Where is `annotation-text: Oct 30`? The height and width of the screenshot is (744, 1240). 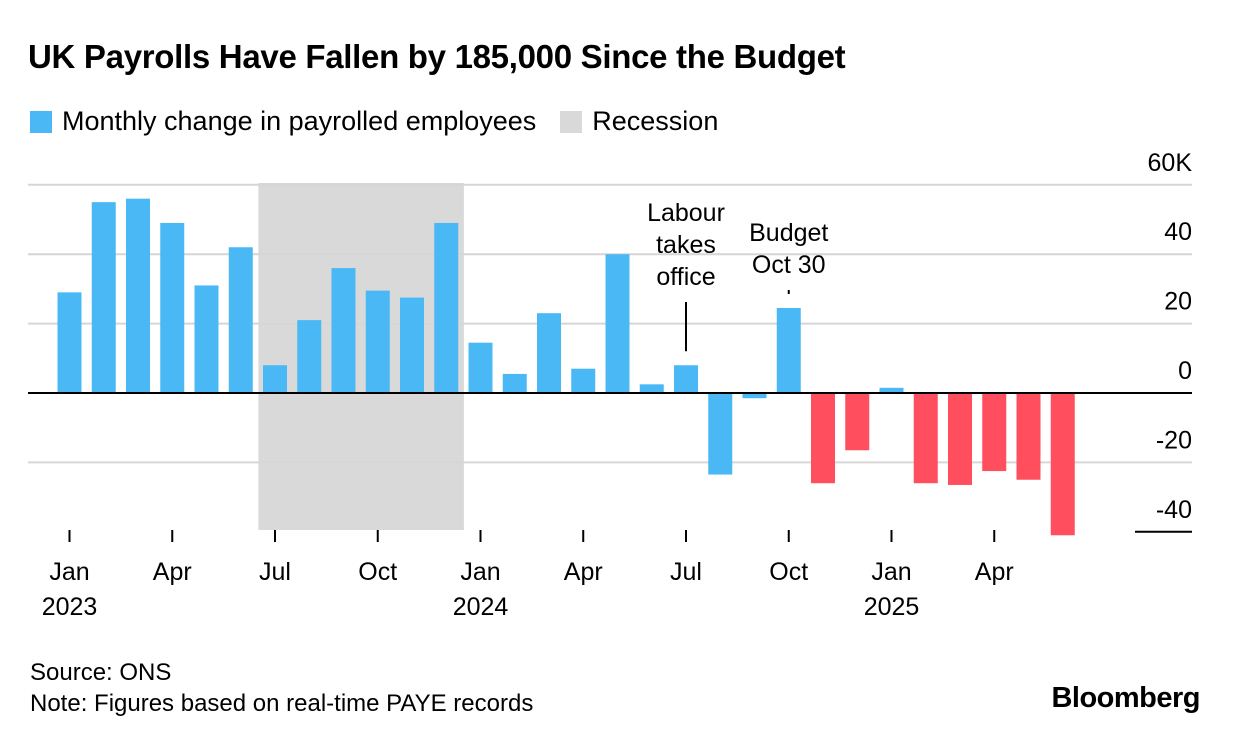 annotation-text: Oct 30 is located at coordinates (789, 265).